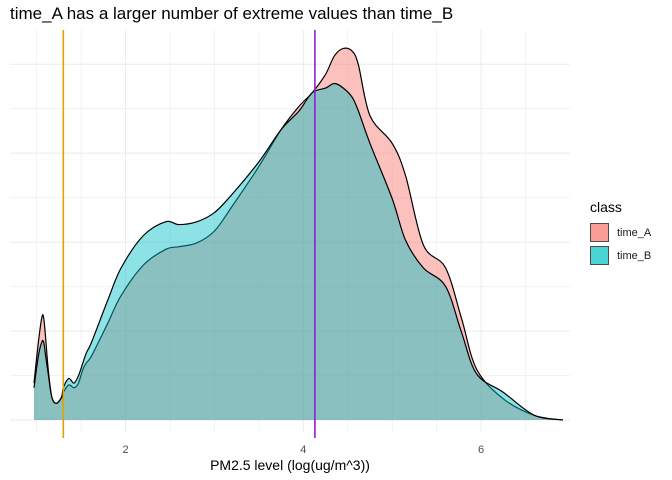  What do you see at coordinates (481, 450) in the screenshot?
I see `x-tick-label: 6` at bounding box center [481, 450].